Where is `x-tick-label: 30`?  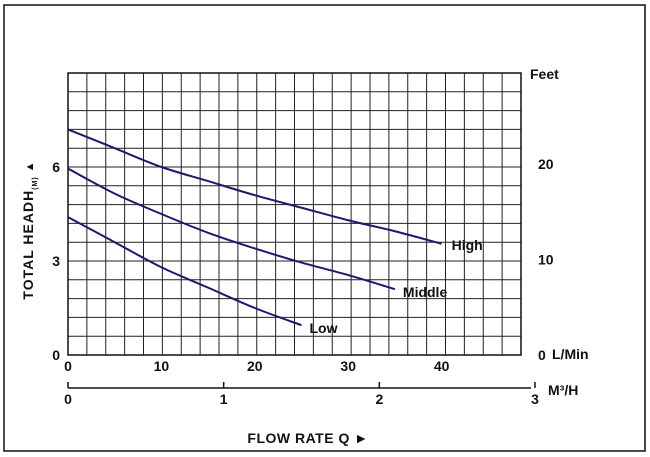 x-tick-label: 30 is located at coordinates (348, 366).